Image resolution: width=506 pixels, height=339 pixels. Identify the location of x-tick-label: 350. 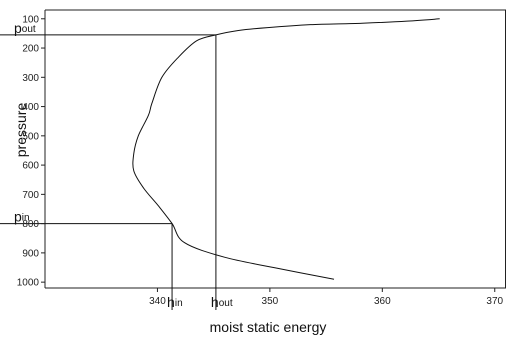
(270, 301).